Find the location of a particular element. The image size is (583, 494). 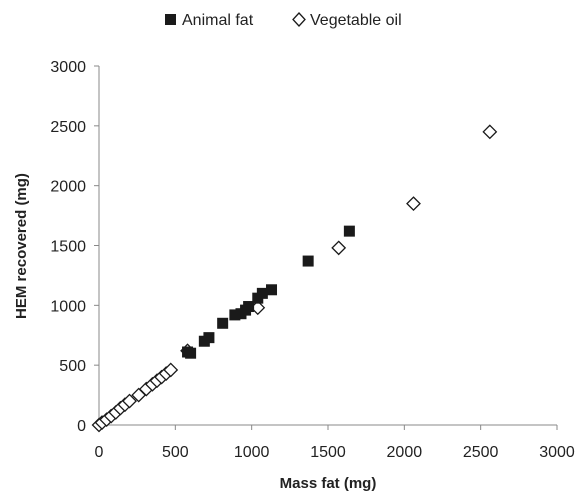

x-tick-label: 0 is located at coordinates (99, 452).